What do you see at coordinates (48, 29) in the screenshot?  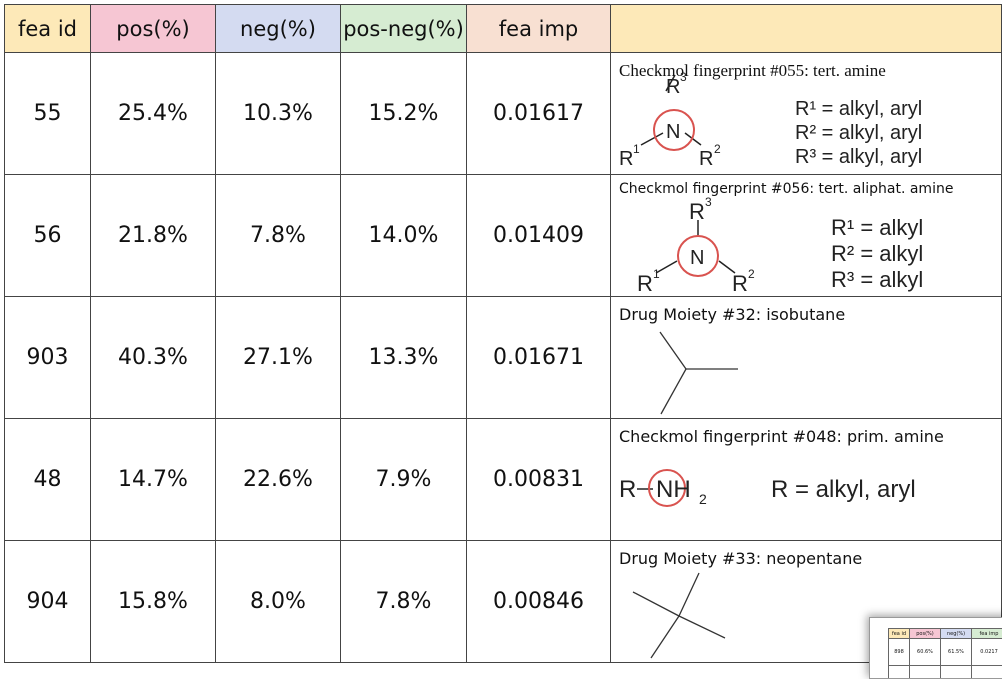 I see `header-fea-id: fea id` at bounding box center [48, 29].